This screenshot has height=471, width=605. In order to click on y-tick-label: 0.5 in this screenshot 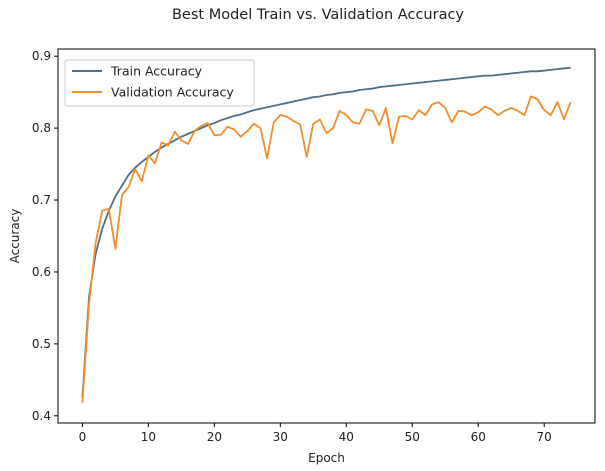, I will do `click(41, 344)`.